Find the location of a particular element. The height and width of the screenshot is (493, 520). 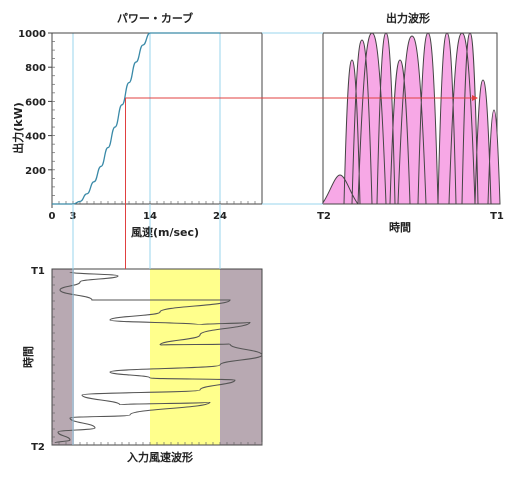

power-curve-y-tick-label: 200 is located at coordinates (35, 171).